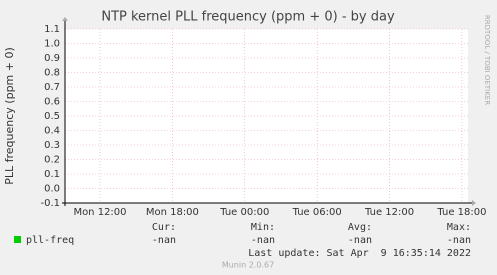 The image size is (497, 275). I want to click on y-tick-label: 0.5, so click(52, 116).